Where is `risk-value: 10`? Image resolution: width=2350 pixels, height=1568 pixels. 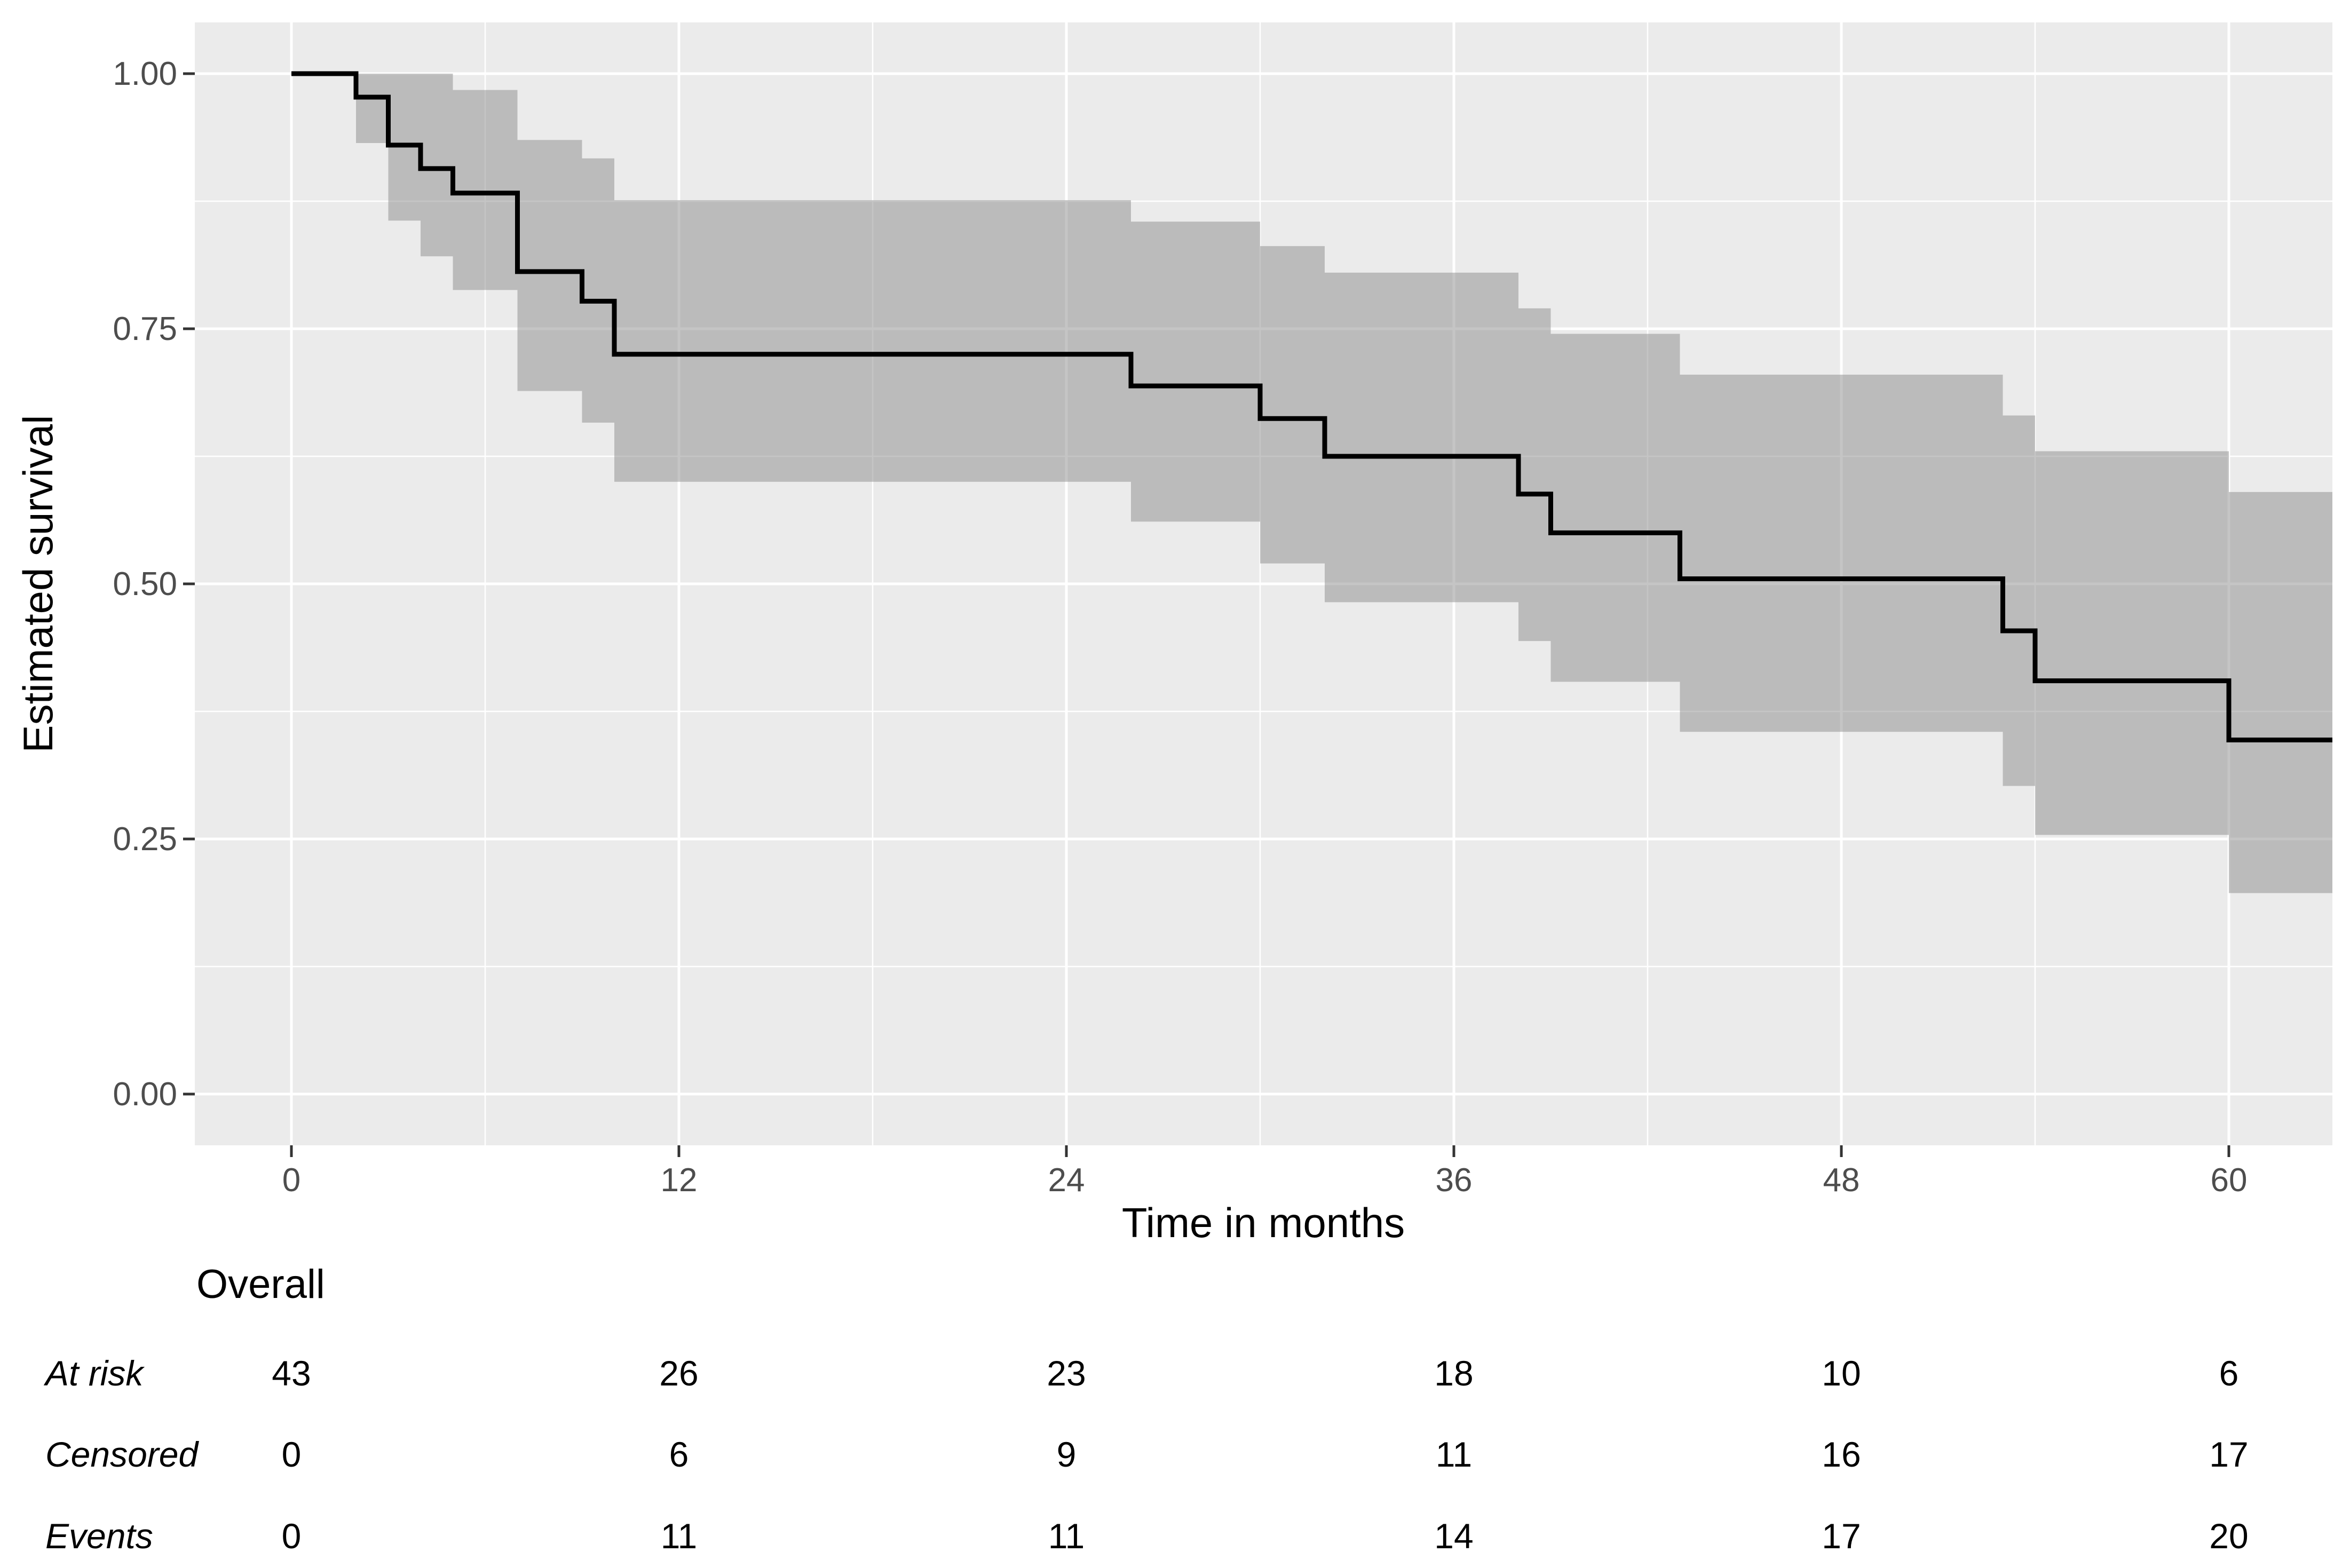 risk-value: 10 is located at coordinates (1841, 1373).